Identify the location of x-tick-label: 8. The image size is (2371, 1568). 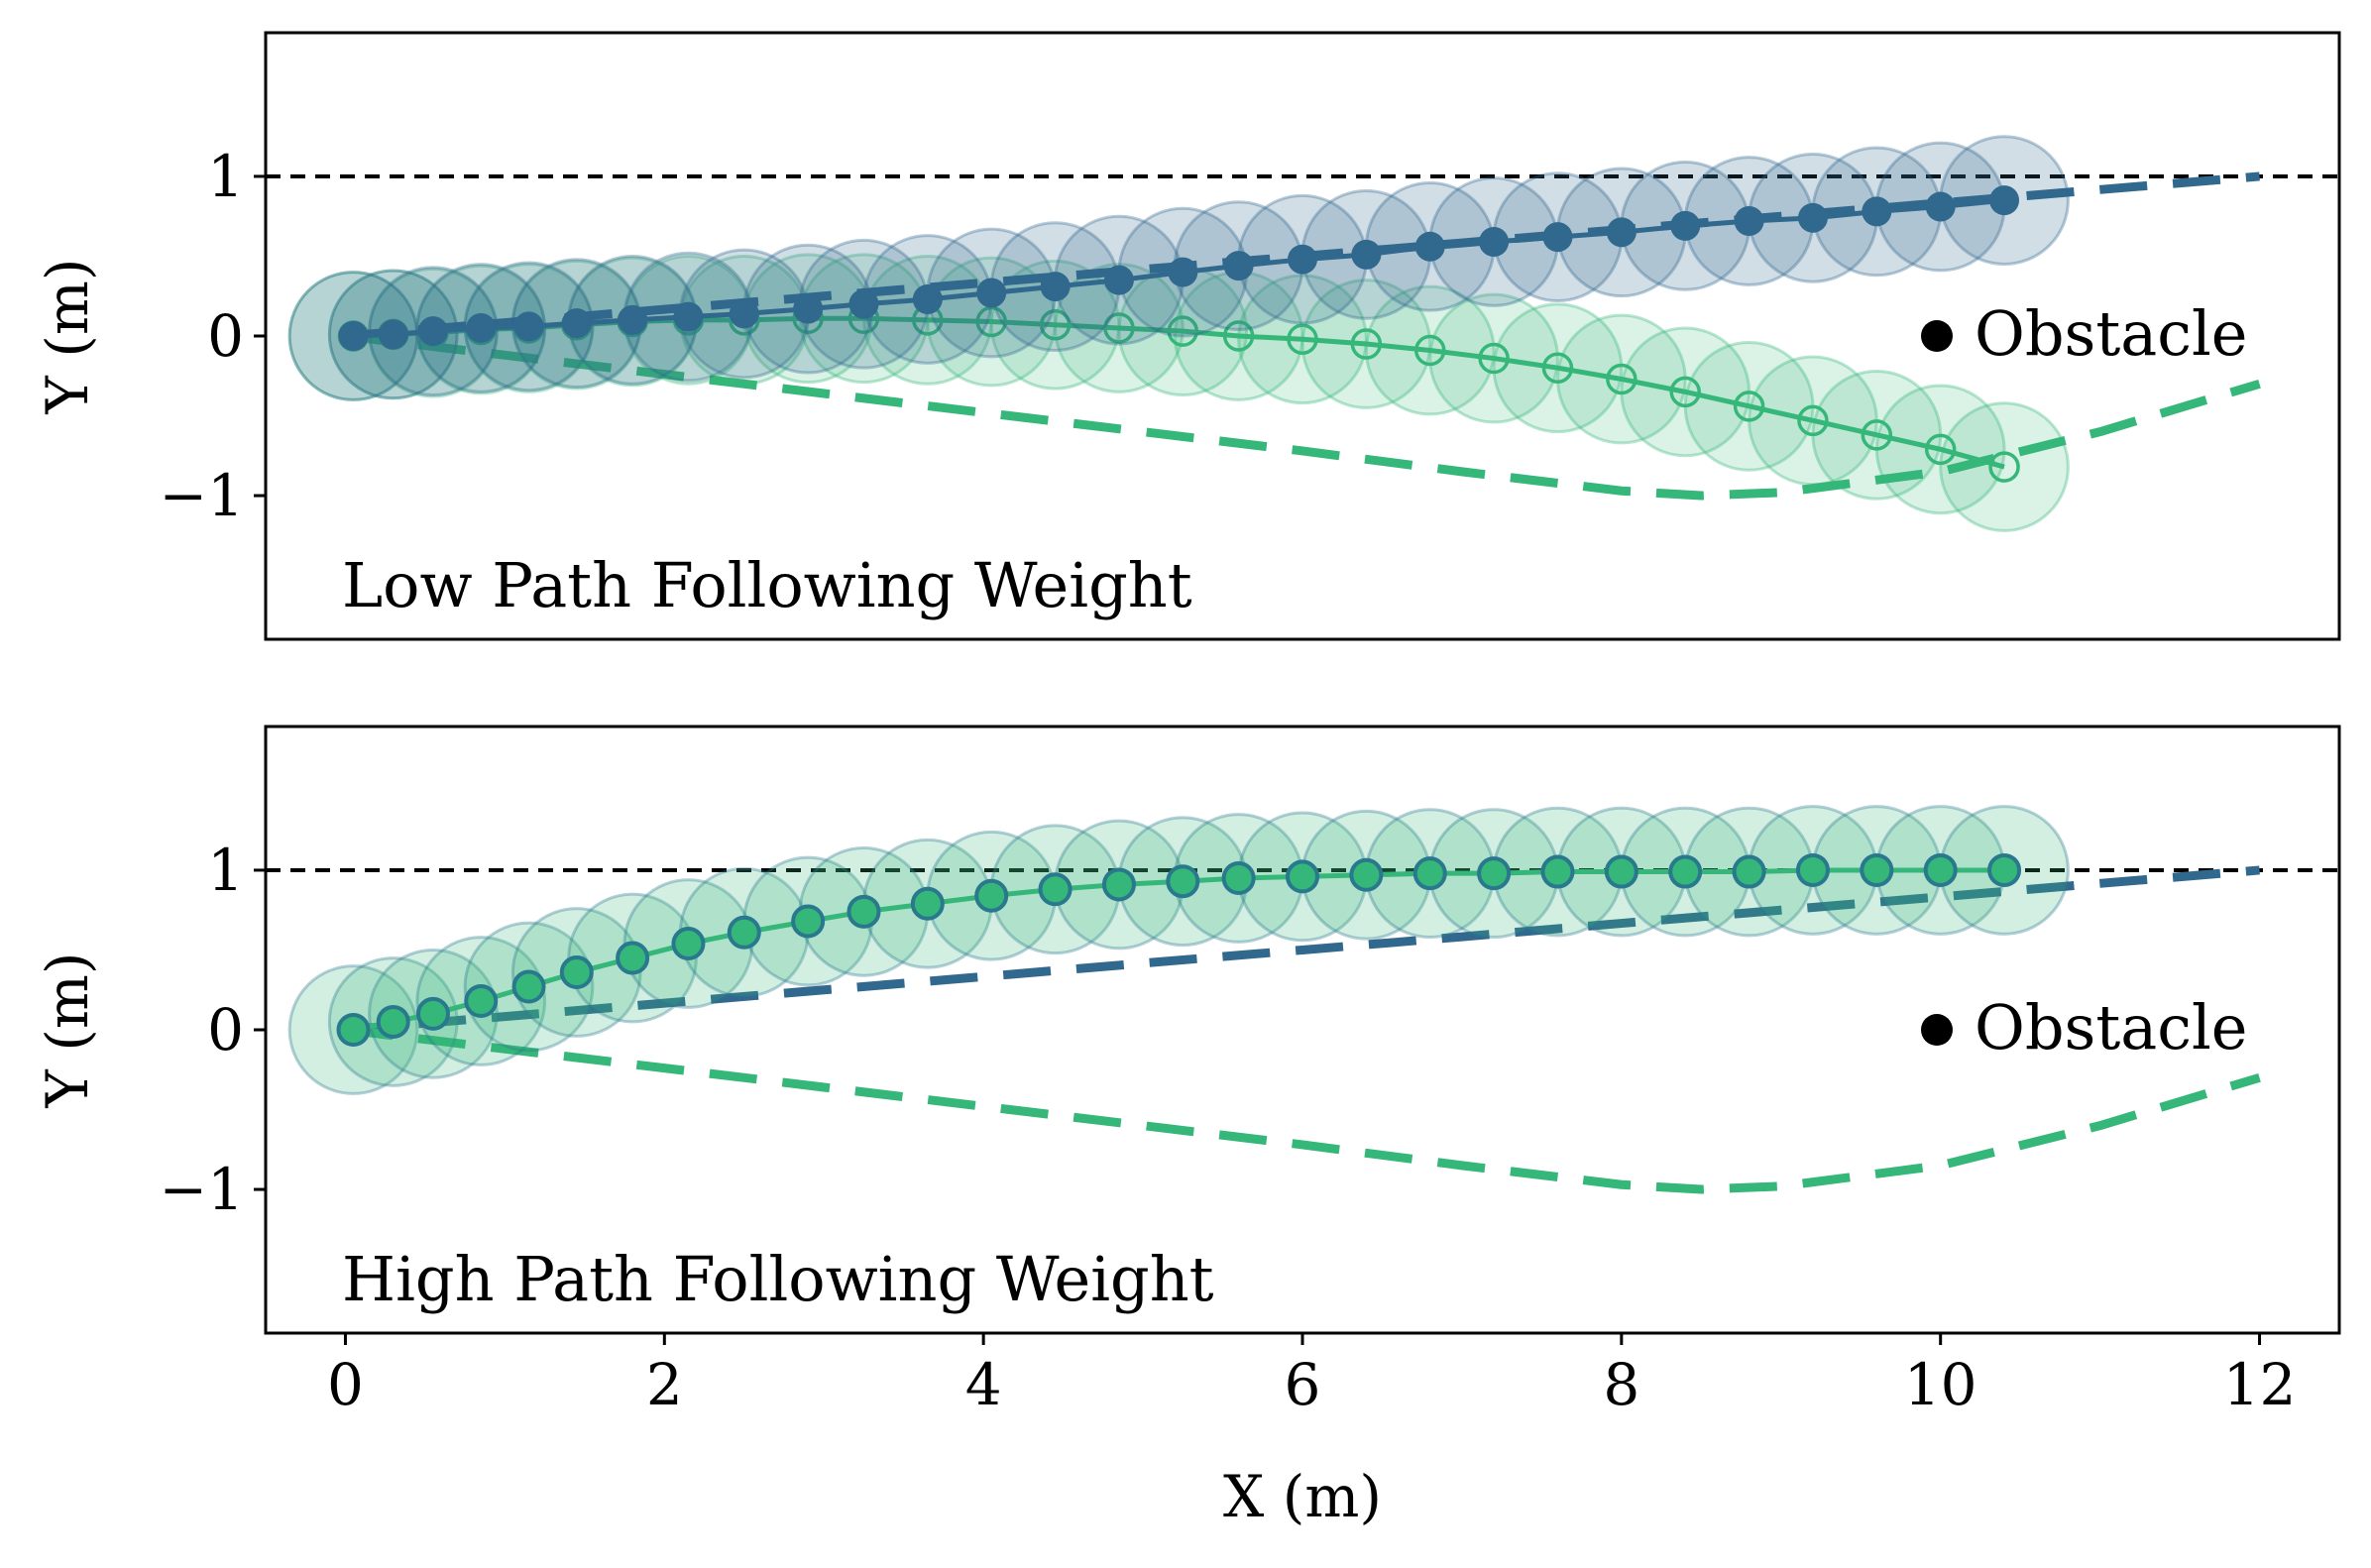
(1621, 1384).